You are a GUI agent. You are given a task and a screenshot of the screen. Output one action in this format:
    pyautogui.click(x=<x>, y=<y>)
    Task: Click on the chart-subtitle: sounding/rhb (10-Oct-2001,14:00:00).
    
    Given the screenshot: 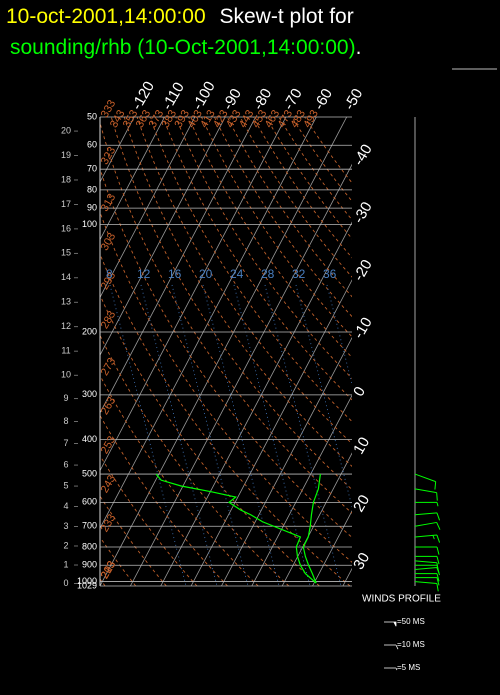 What is the action you would take?
    pyautogui.click(x=185, y=47)
    